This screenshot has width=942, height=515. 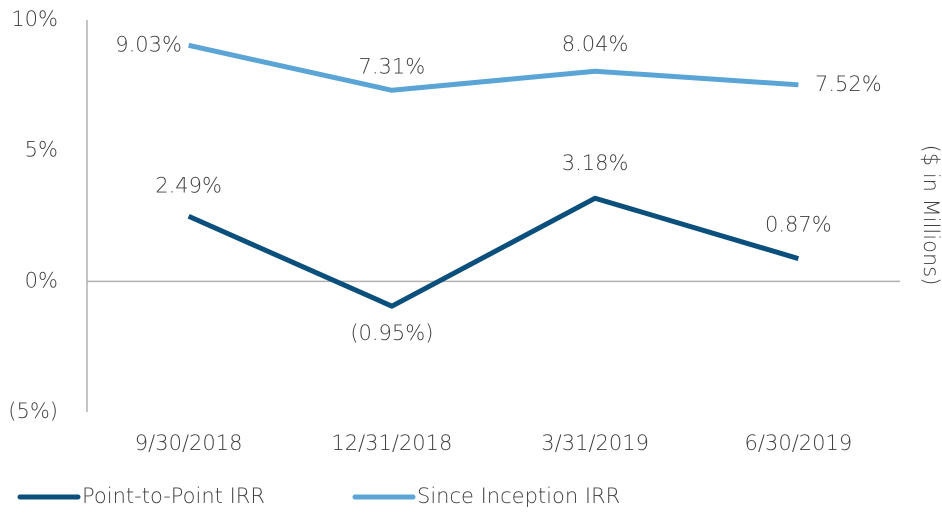 What do you see at coordinates (391, 333) in the screenshot?
I see `data-label: (0.95%)` at bounding box center [391, 333].